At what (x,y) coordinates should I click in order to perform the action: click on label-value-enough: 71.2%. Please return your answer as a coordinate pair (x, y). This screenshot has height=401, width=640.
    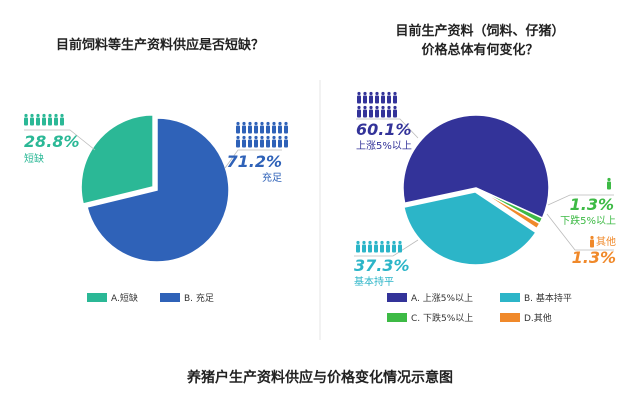
    Looking at the image, I should click on (254, 161).